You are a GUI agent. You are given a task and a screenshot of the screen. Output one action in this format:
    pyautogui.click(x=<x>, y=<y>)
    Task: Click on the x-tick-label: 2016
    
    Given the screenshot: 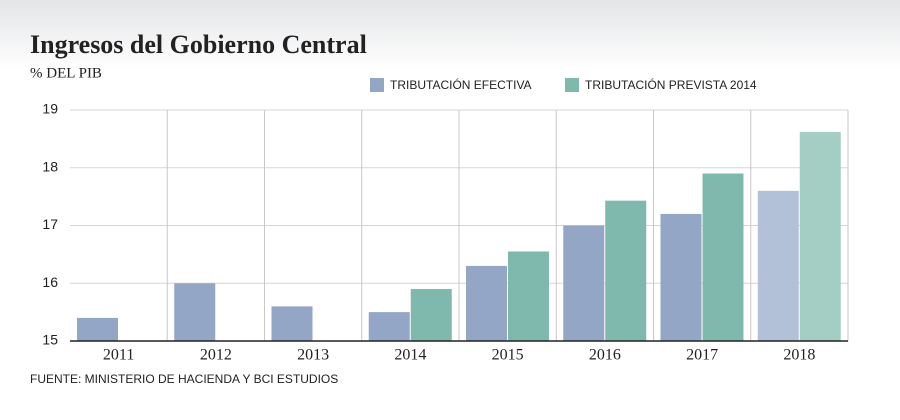 What is the action you would take?
    pyautogui.click(x=605, y=355)
    